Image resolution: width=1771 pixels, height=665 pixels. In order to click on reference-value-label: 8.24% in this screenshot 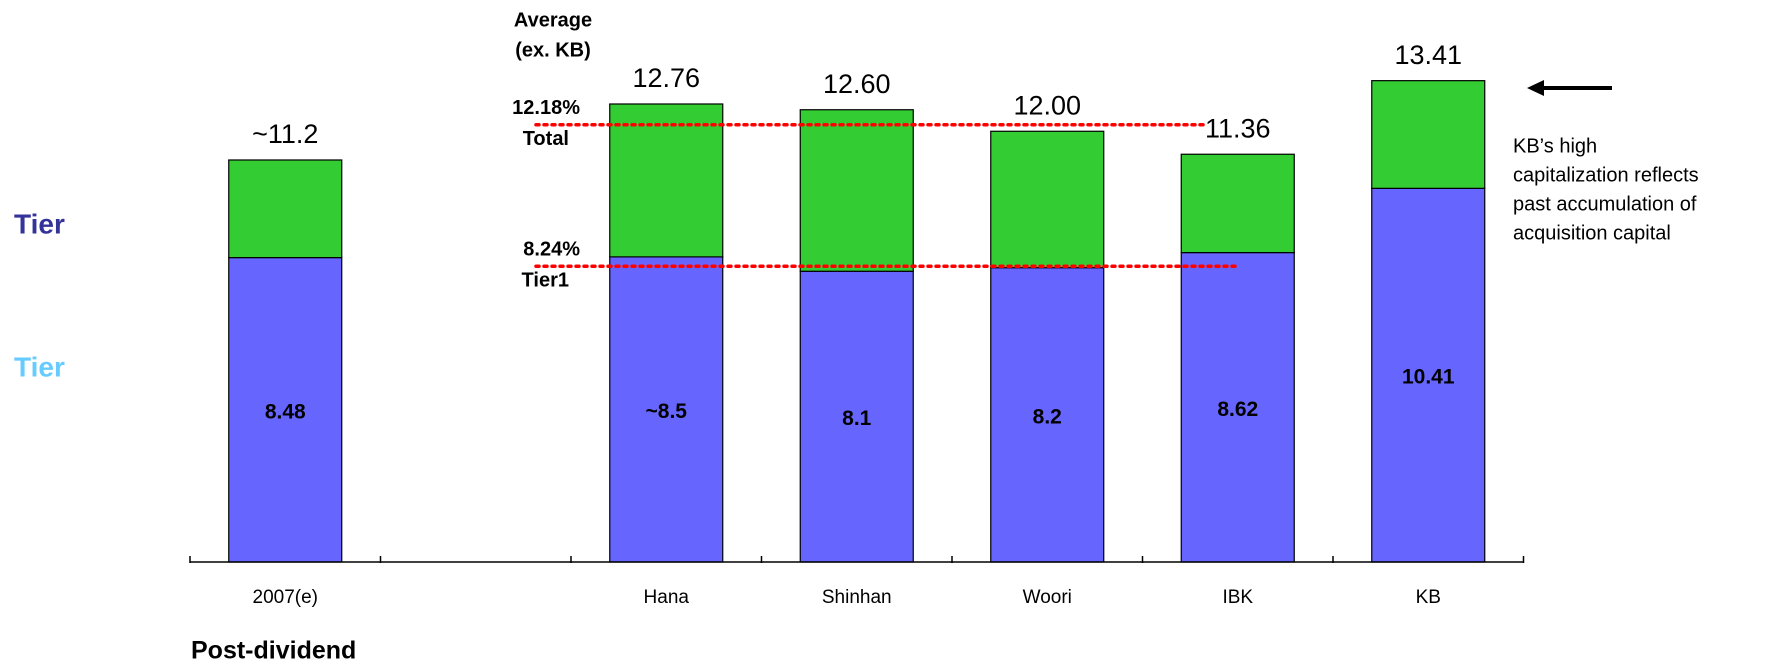, I will do `click(551, 250)`.